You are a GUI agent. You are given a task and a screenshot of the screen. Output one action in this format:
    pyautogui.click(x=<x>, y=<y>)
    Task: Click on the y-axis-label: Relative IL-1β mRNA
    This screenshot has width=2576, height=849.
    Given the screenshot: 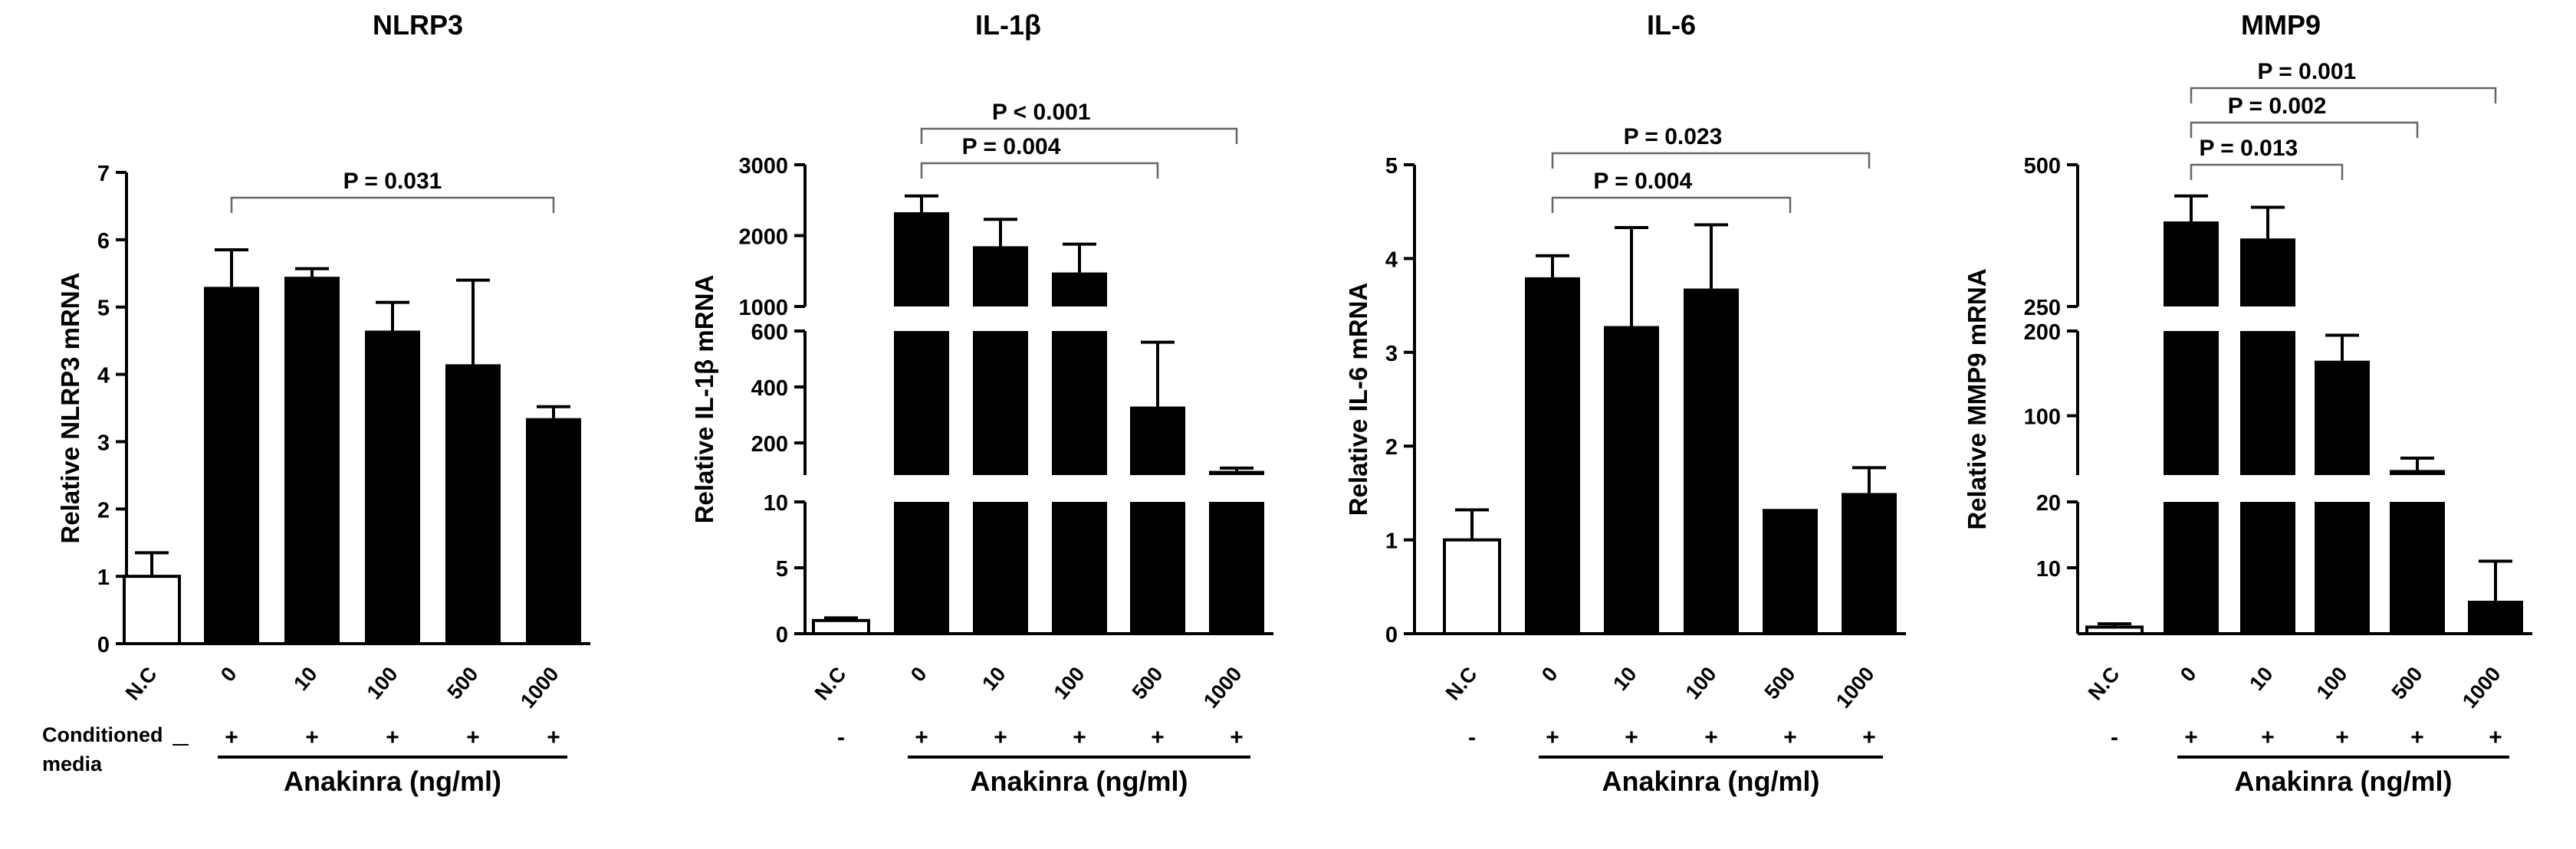 What is the action you would take?
    pyautogui.click(x=704, y=399)
    